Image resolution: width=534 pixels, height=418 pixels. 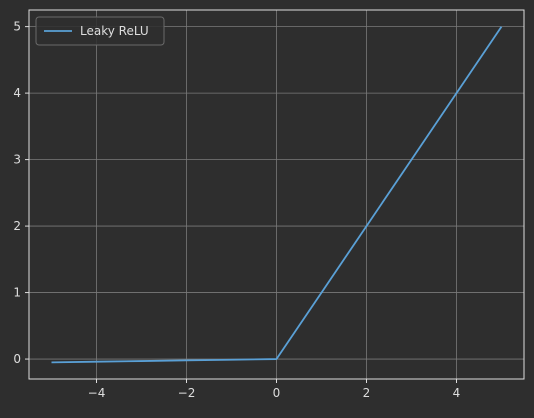 I want to click on y-tick-label-2: 2, so click(x=17, y=226).